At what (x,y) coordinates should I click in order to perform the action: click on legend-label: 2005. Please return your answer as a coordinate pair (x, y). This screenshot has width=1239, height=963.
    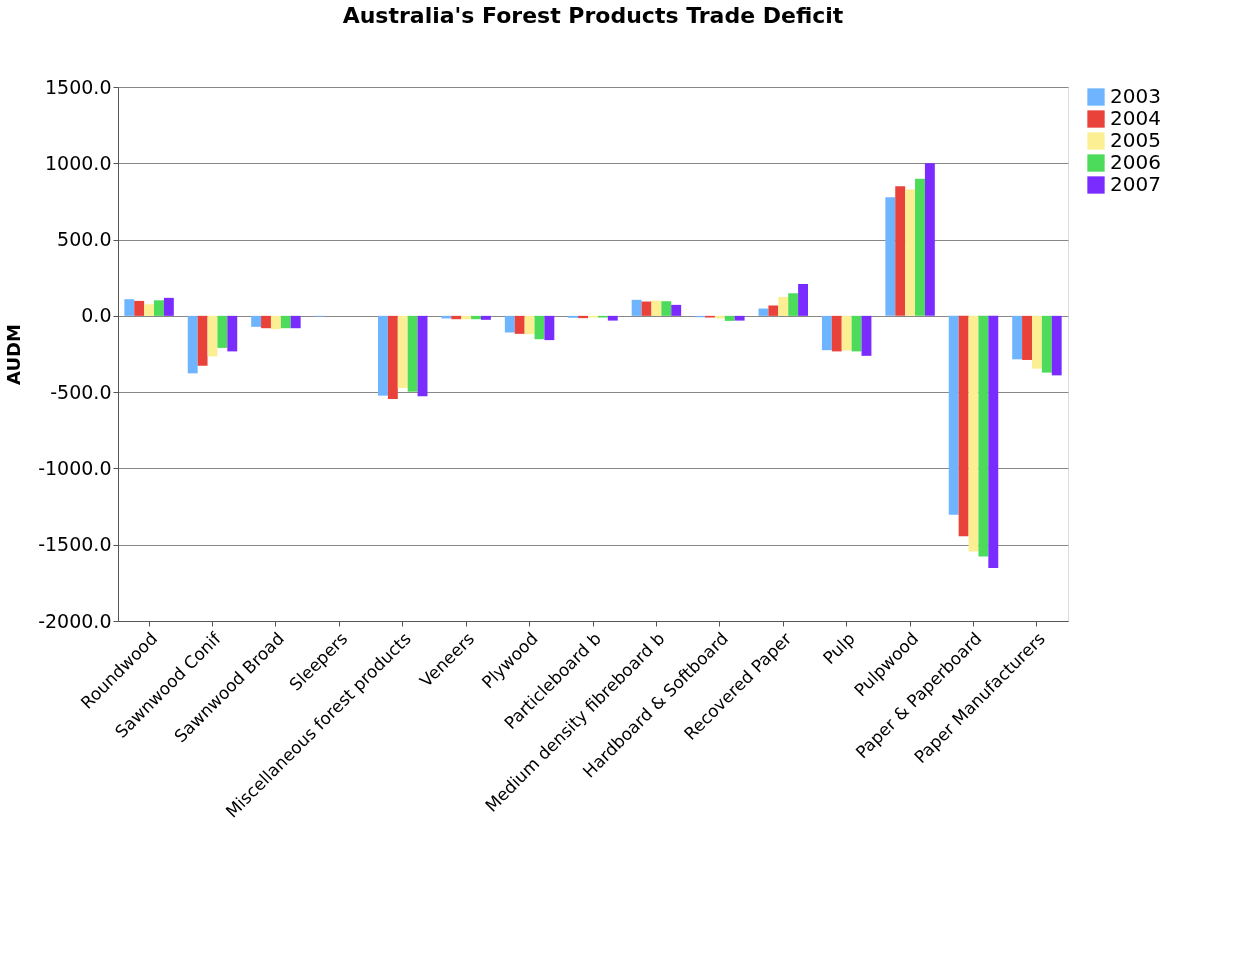
    Looking at the image, I should click on (1135, 140).